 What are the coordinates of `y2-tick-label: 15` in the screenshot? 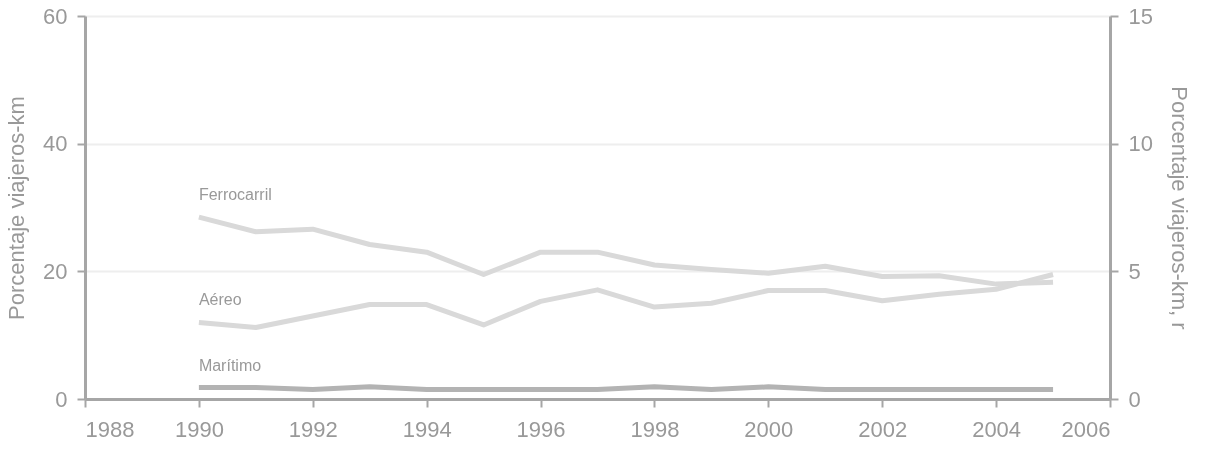 It's located at (1140, 16).